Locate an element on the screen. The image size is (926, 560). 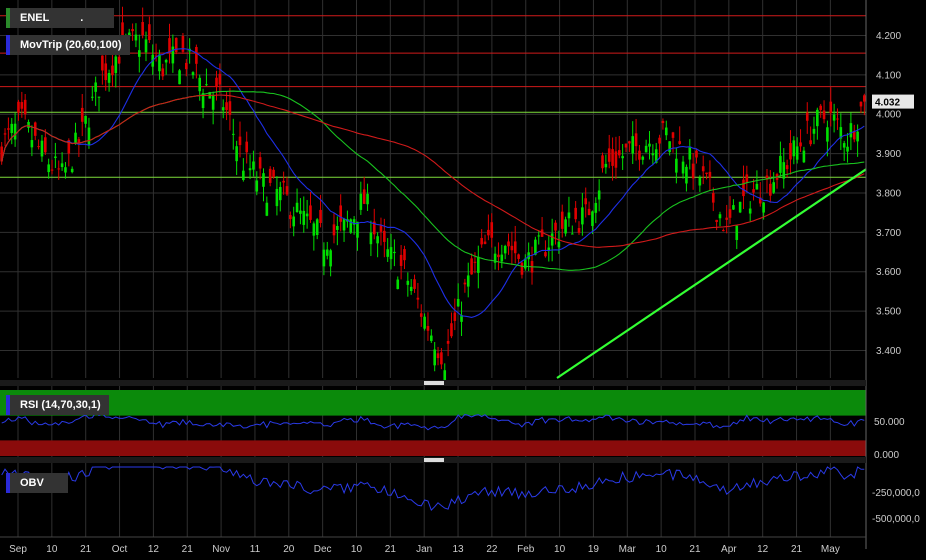
rsi-overbought-zone is located at coordinates (433, 403).